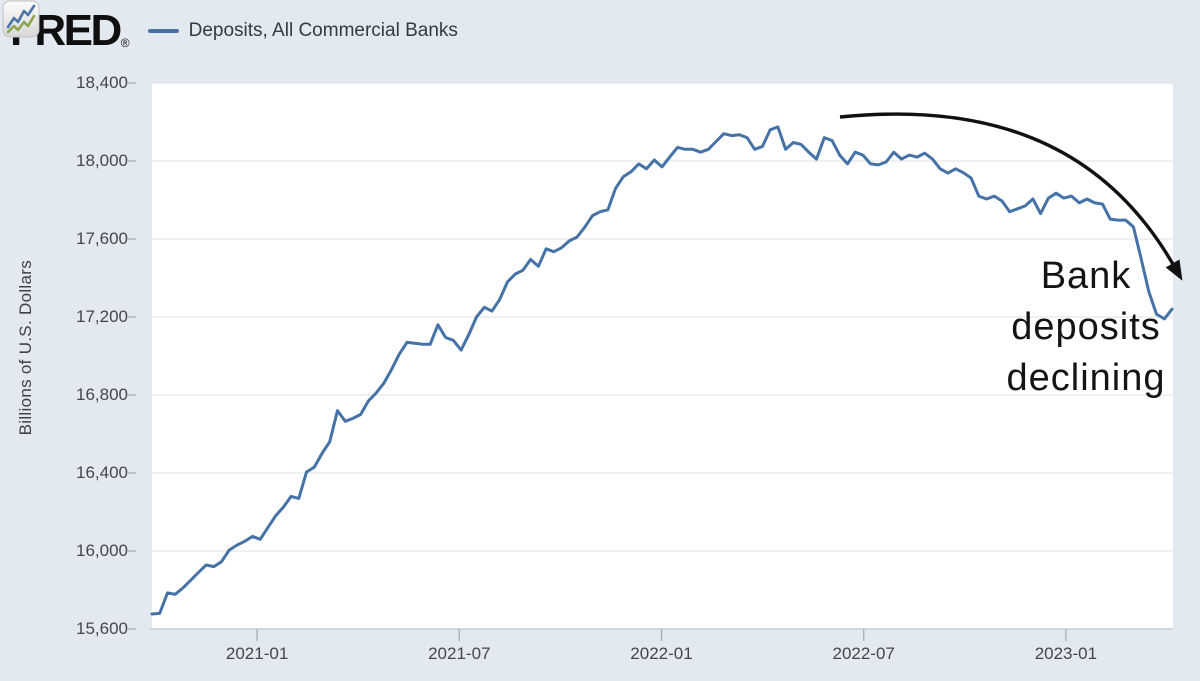  I want to click on legend-line-swatch, so click(163, 31).